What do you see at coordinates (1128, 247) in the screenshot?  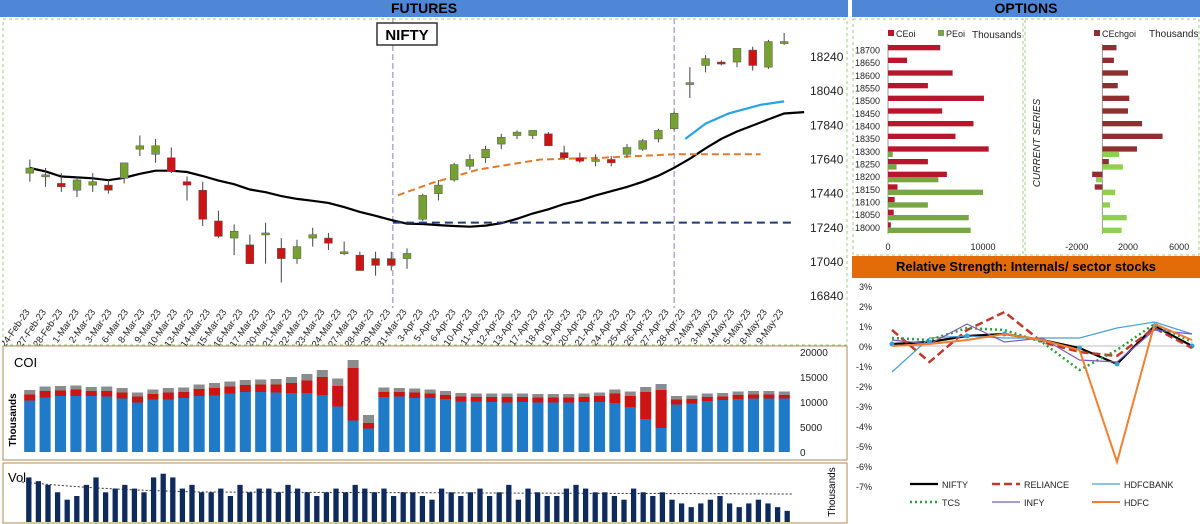 I see `x-tick-label: 2000` at bounding box center [1128, 247].